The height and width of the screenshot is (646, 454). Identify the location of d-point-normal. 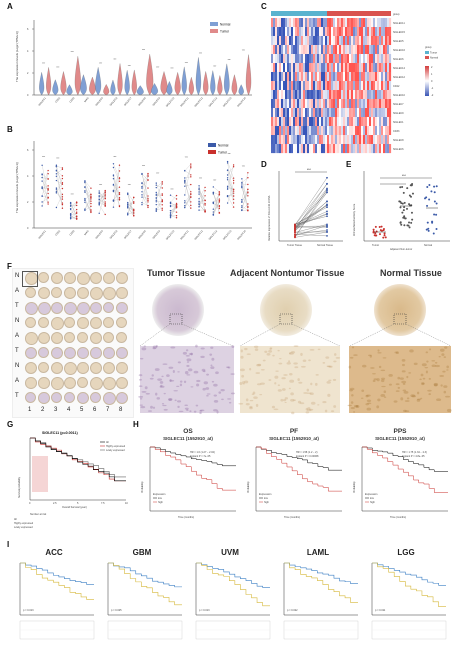
(327, 201).